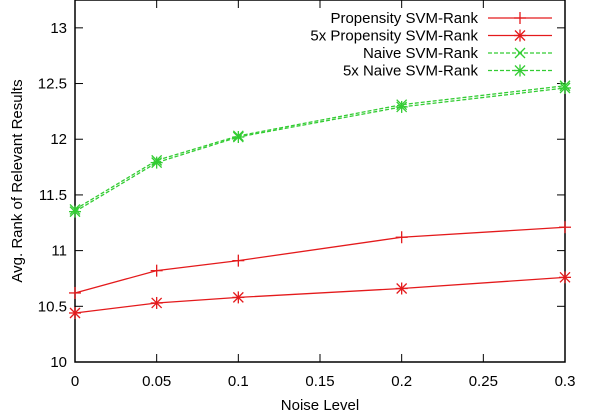 The image size is (590, 420). Describe the element at coordinates (401, 381) in the screenshot. I see `x-tick-label: 0.2` at that location.